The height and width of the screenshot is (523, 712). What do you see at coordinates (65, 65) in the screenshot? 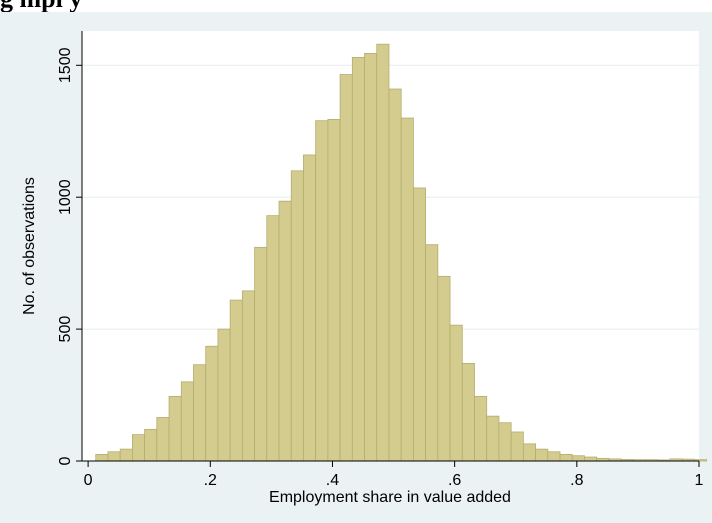
I see `y-tick-label: 1500` at bounding box center [65, 65].